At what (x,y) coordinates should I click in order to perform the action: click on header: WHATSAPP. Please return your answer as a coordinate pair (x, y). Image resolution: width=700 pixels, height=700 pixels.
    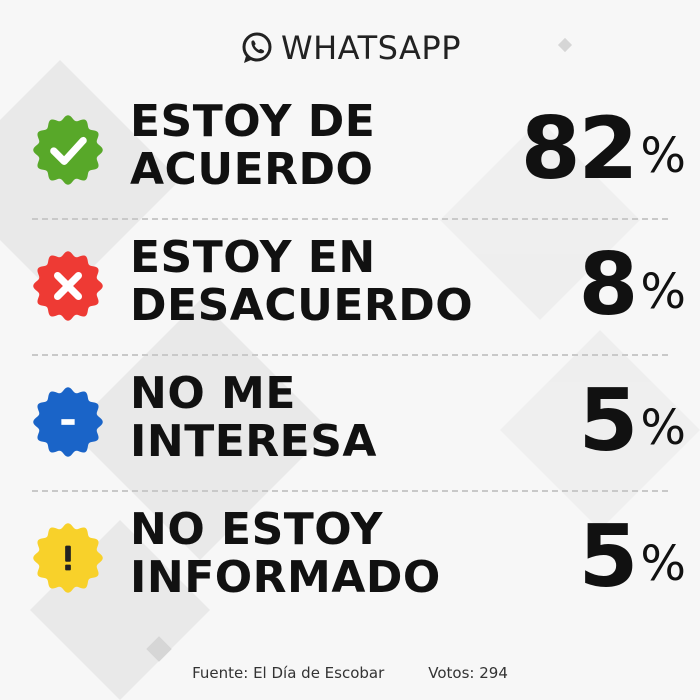
    Looking at the image, I should click on (350, 48).